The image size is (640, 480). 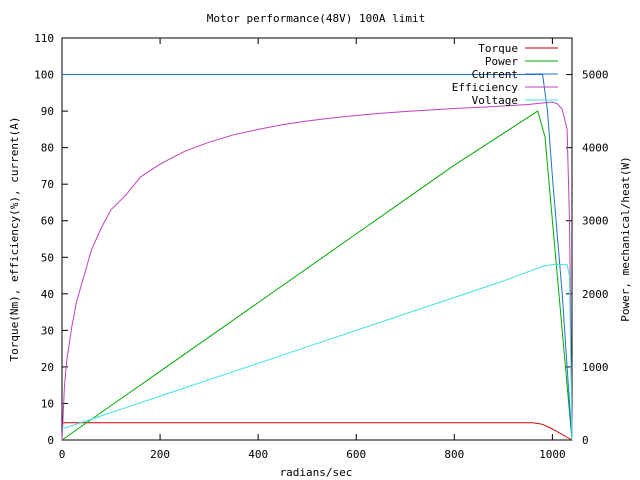 What do you see at coordinates (485, 87) in the screenshot?
I see `legend-label-efficiency: Efficiency` at bounding box center [485, 87].